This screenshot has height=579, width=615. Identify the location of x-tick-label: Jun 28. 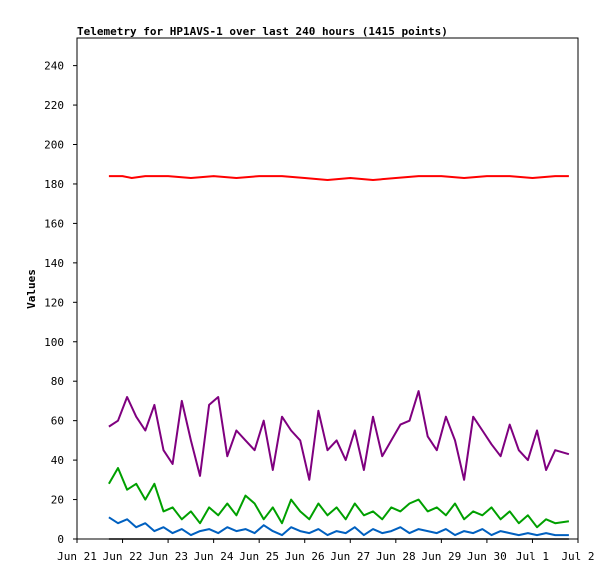
(396, 556).